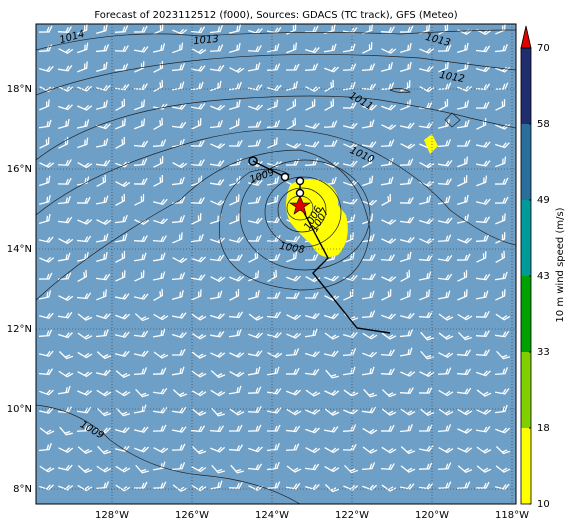 The width and height of the screenshot is (575, 532). What do you see at coordinates (543, 200) in the screenshot?
I see `colorbar-tick-label: 49` at bounding box center [543, 200].